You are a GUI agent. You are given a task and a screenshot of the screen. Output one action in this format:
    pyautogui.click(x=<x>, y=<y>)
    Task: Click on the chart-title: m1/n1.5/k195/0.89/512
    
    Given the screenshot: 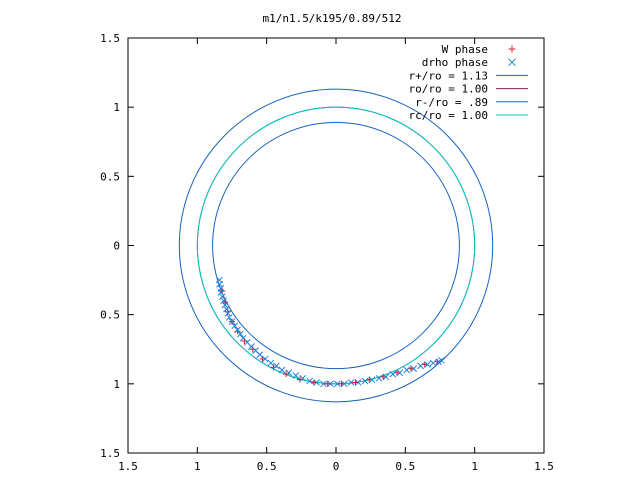 What is the action you would take?
    pyautogui.click(x=331, y=18)
    